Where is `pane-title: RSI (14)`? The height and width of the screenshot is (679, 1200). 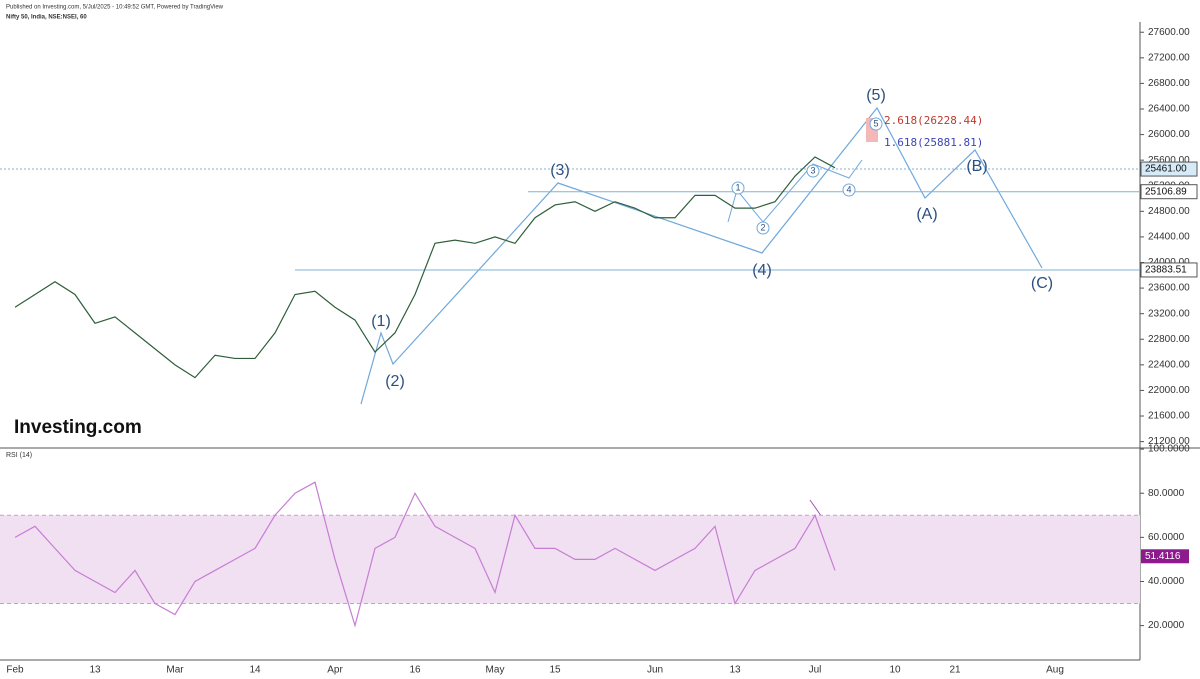
pane-title: RSI (14) is located at coordinates (19, 455).